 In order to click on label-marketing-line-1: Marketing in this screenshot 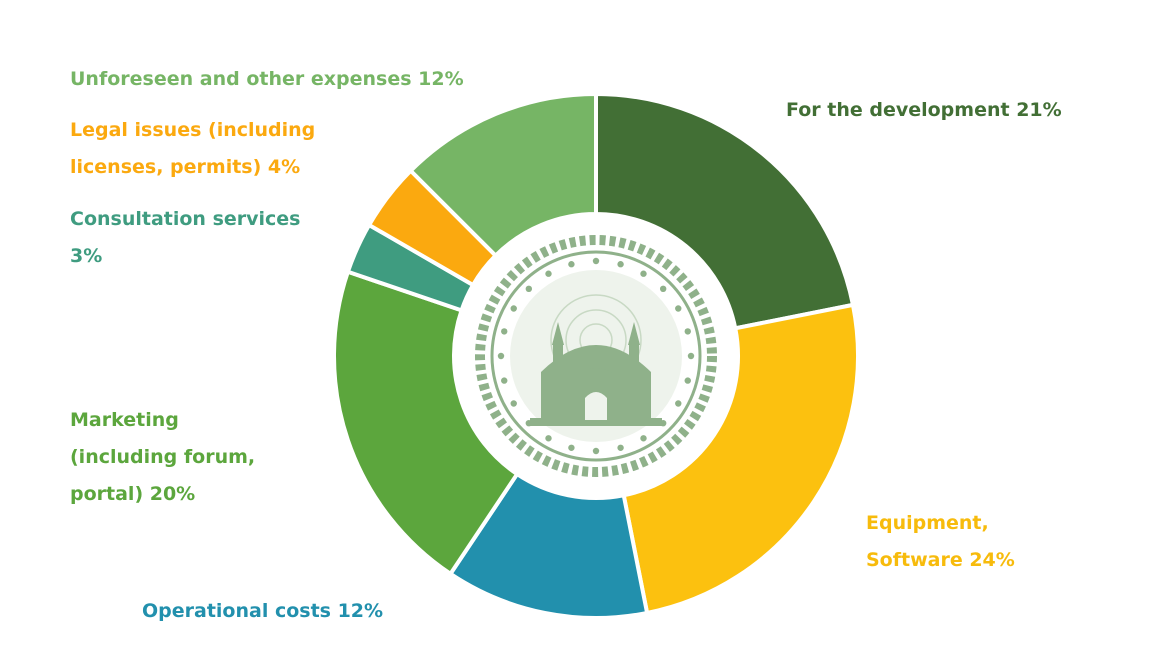, I will do `click(124, 420)`.